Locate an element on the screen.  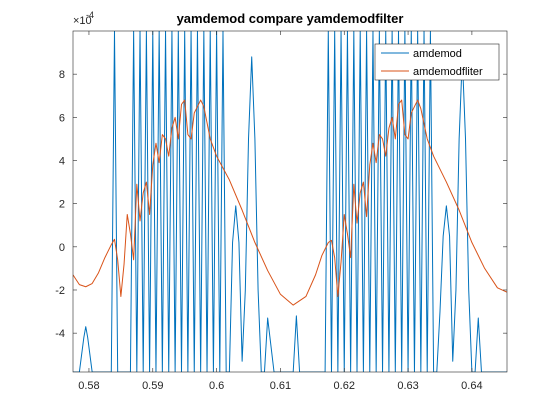
x-tick-label: 0.6 is located at coordinates (216, 386).